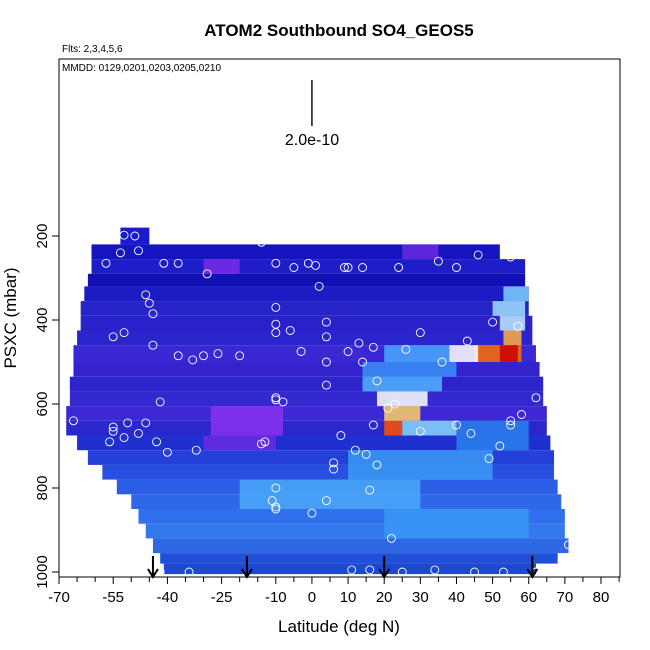 The height and width of the screenshot is (650, 650). Describe the element at coordinates (339, 30) in the screenshot. I see `chart-title: ATOM2 Southbound SO4_GEOS5` at that location.